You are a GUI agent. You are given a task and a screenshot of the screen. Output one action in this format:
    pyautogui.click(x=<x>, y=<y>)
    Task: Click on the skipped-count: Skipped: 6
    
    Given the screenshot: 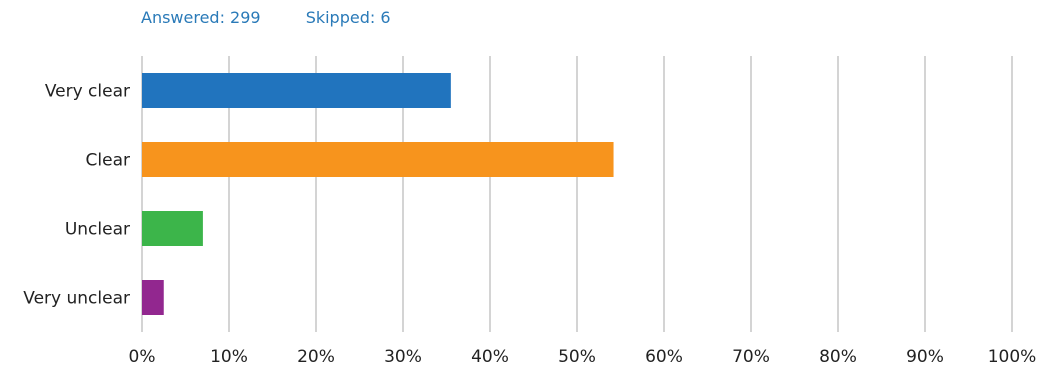 What is the action you would take?
    pyautogui.click(x=348, y=17)
    